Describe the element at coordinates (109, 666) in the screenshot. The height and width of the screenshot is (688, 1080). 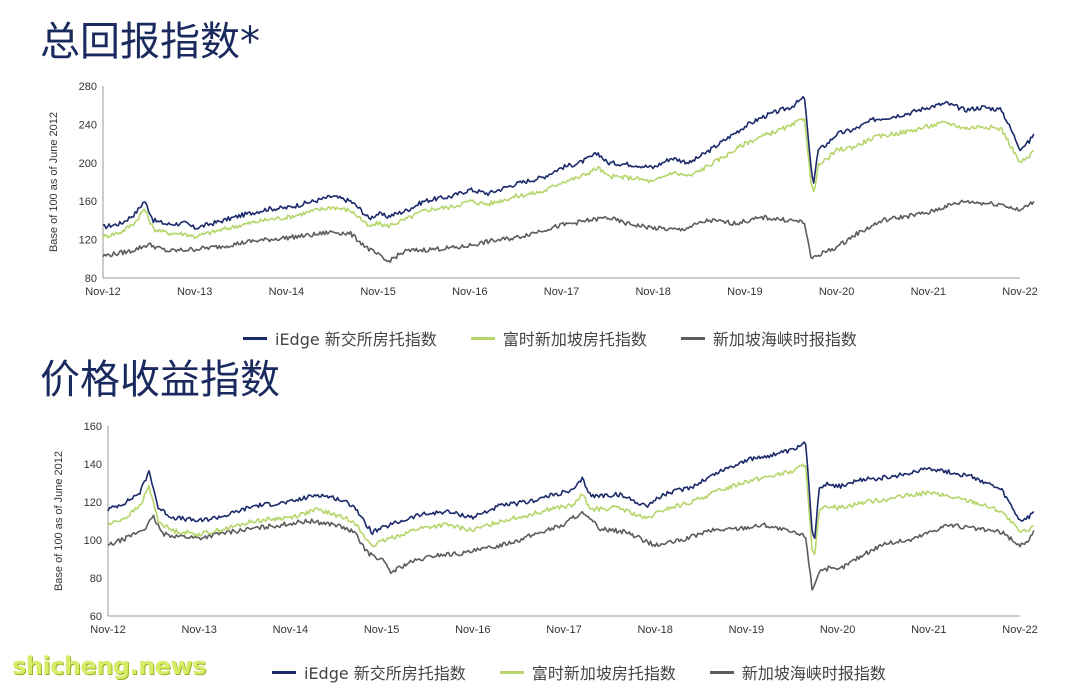
I see `watermark-logo: shicheng.news` at that location.